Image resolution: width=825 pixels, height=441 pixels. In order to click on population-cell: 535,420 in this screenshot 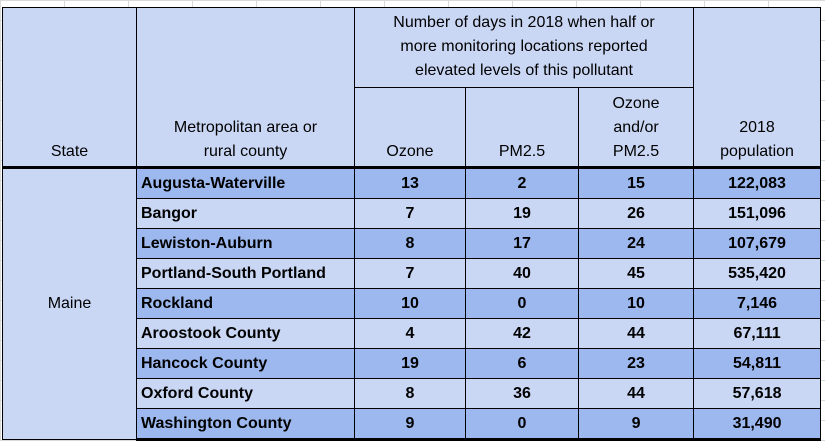, I will do `click(757, 273)`.